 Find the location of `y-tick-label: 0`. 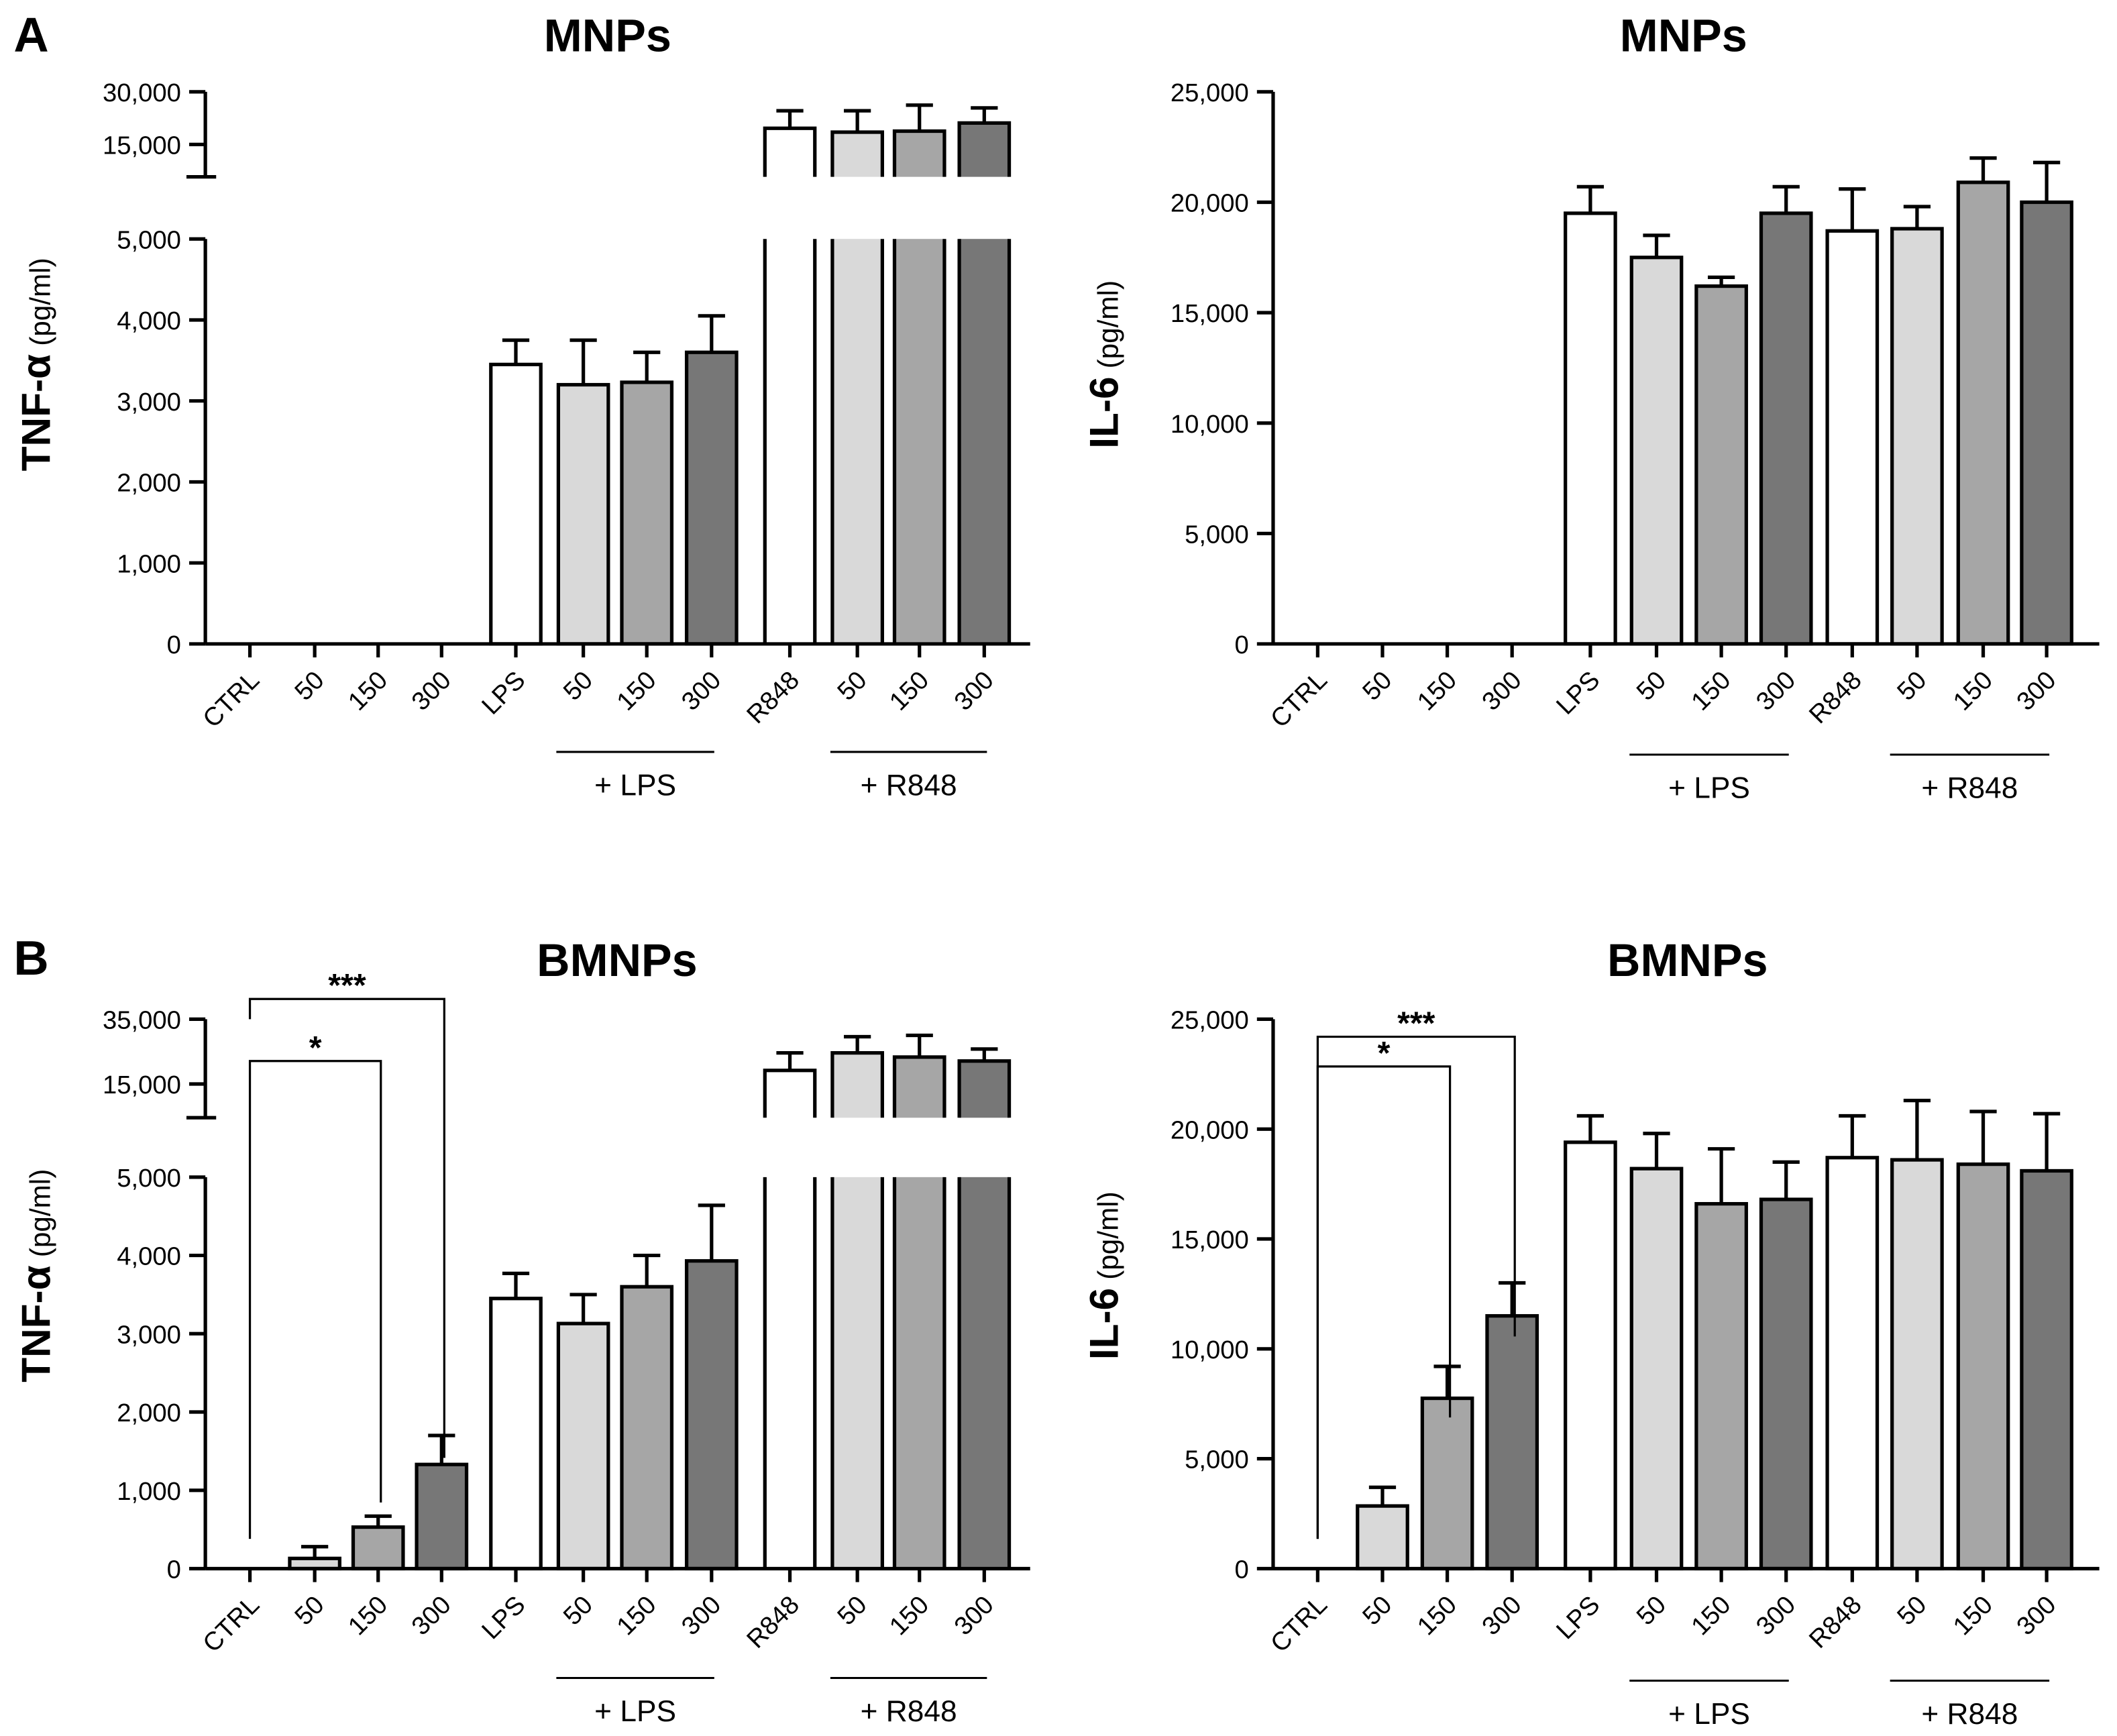

y-tick-label: 0 is located at coordinates (1241, 1570).